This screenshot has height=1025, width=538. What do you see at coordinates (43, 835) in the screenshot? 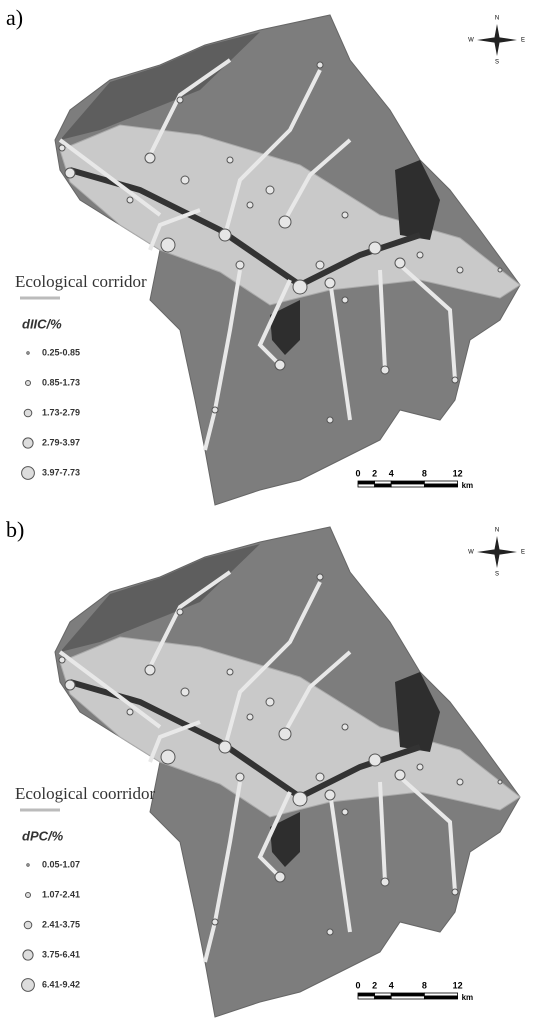
I see `legend-index: dPC/%` at bounding box center [43, 835].